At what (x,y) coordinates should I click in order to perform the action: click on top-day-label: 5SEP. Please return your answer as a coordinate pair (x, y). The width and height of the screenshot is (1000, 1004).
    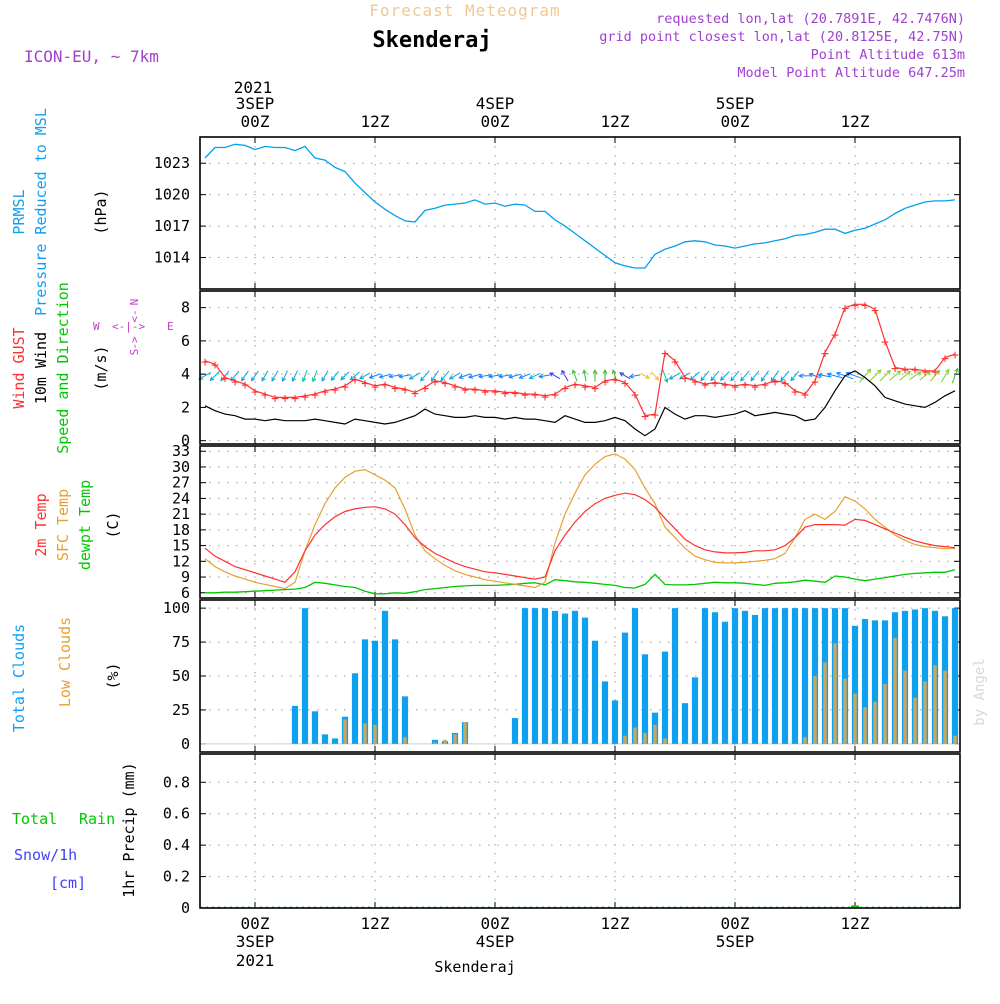
    Looking at the image, I should click on (735, 103).